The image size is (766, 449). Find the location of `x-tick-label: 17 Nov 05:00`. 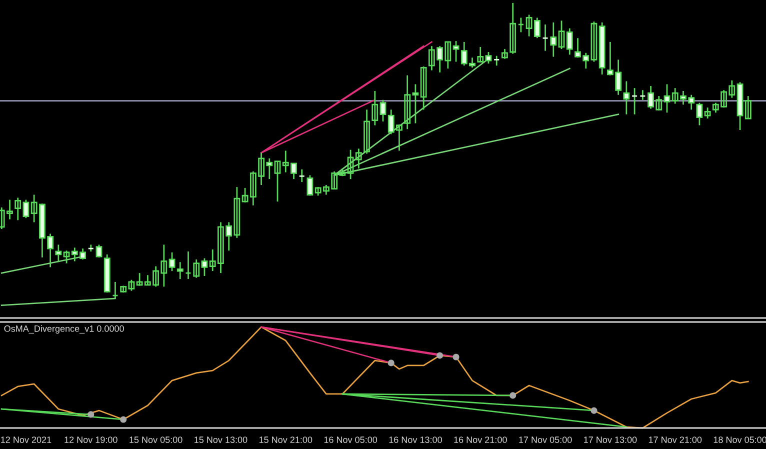

x-tick-label: 17 Nov 05:00 is located at coordinates (545, 439).